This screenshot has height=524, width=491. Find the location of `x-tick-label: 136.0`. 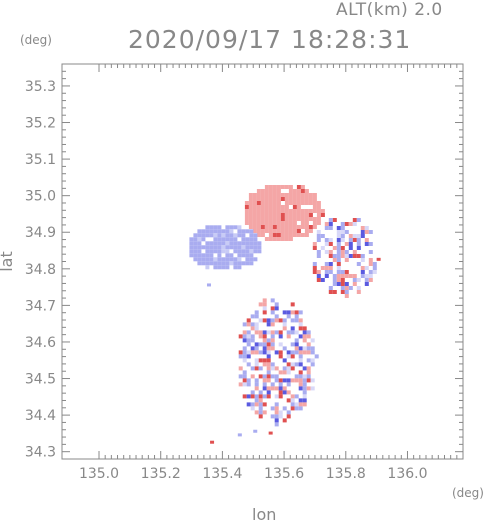

x-tick-label: 136.0 is located at coordinates (407, 474).